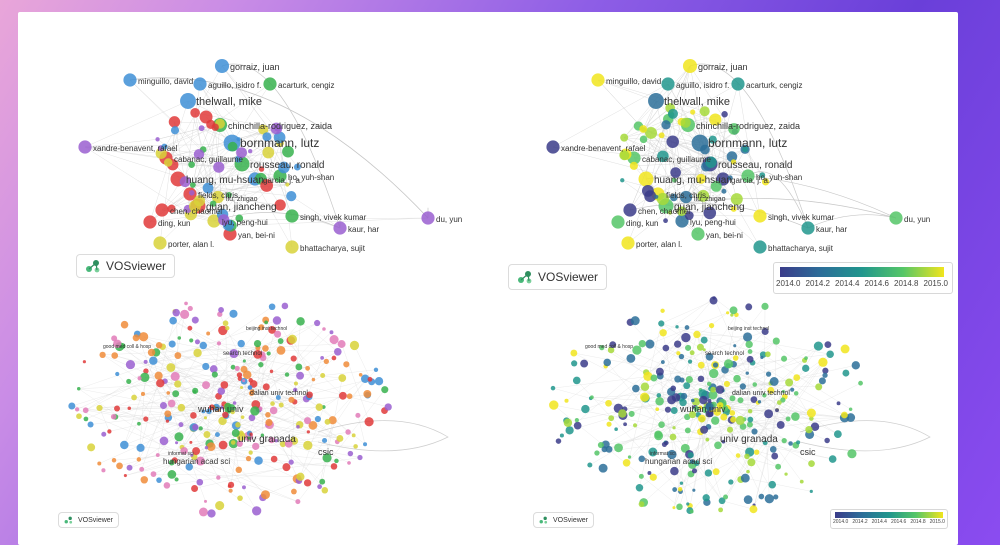 This screenshot has height=545, width=1000. Describe the element at coordinates (761, 393) in the screenshot. I see `institution-label: dalian univ technol` at that location.